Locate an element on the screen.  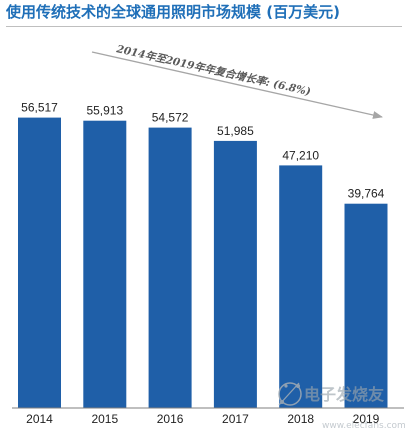
bar-2018 is located at coordinates (301, 286).